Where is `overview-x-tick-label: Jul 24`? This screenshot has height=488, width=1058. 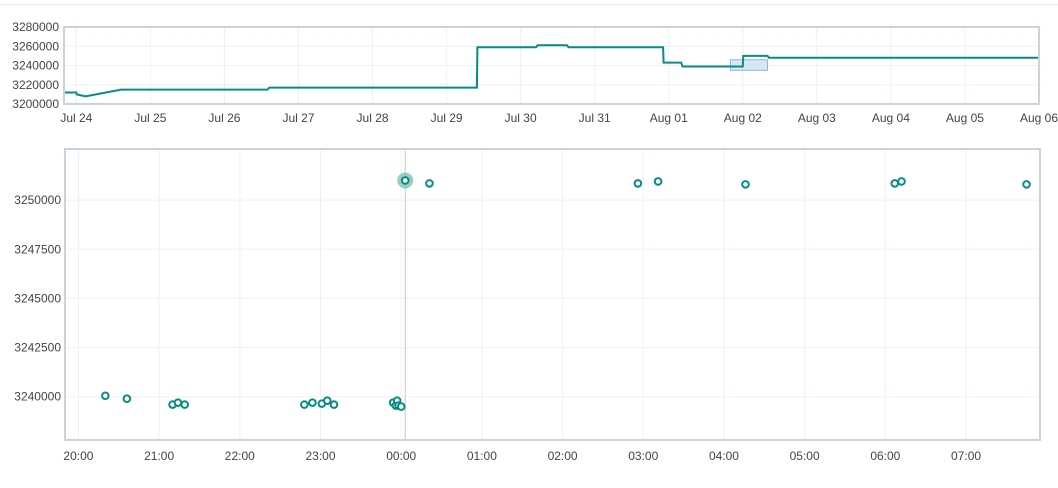 overview-x-tick-label: Jul 24 is located at coordinates (76, 118).